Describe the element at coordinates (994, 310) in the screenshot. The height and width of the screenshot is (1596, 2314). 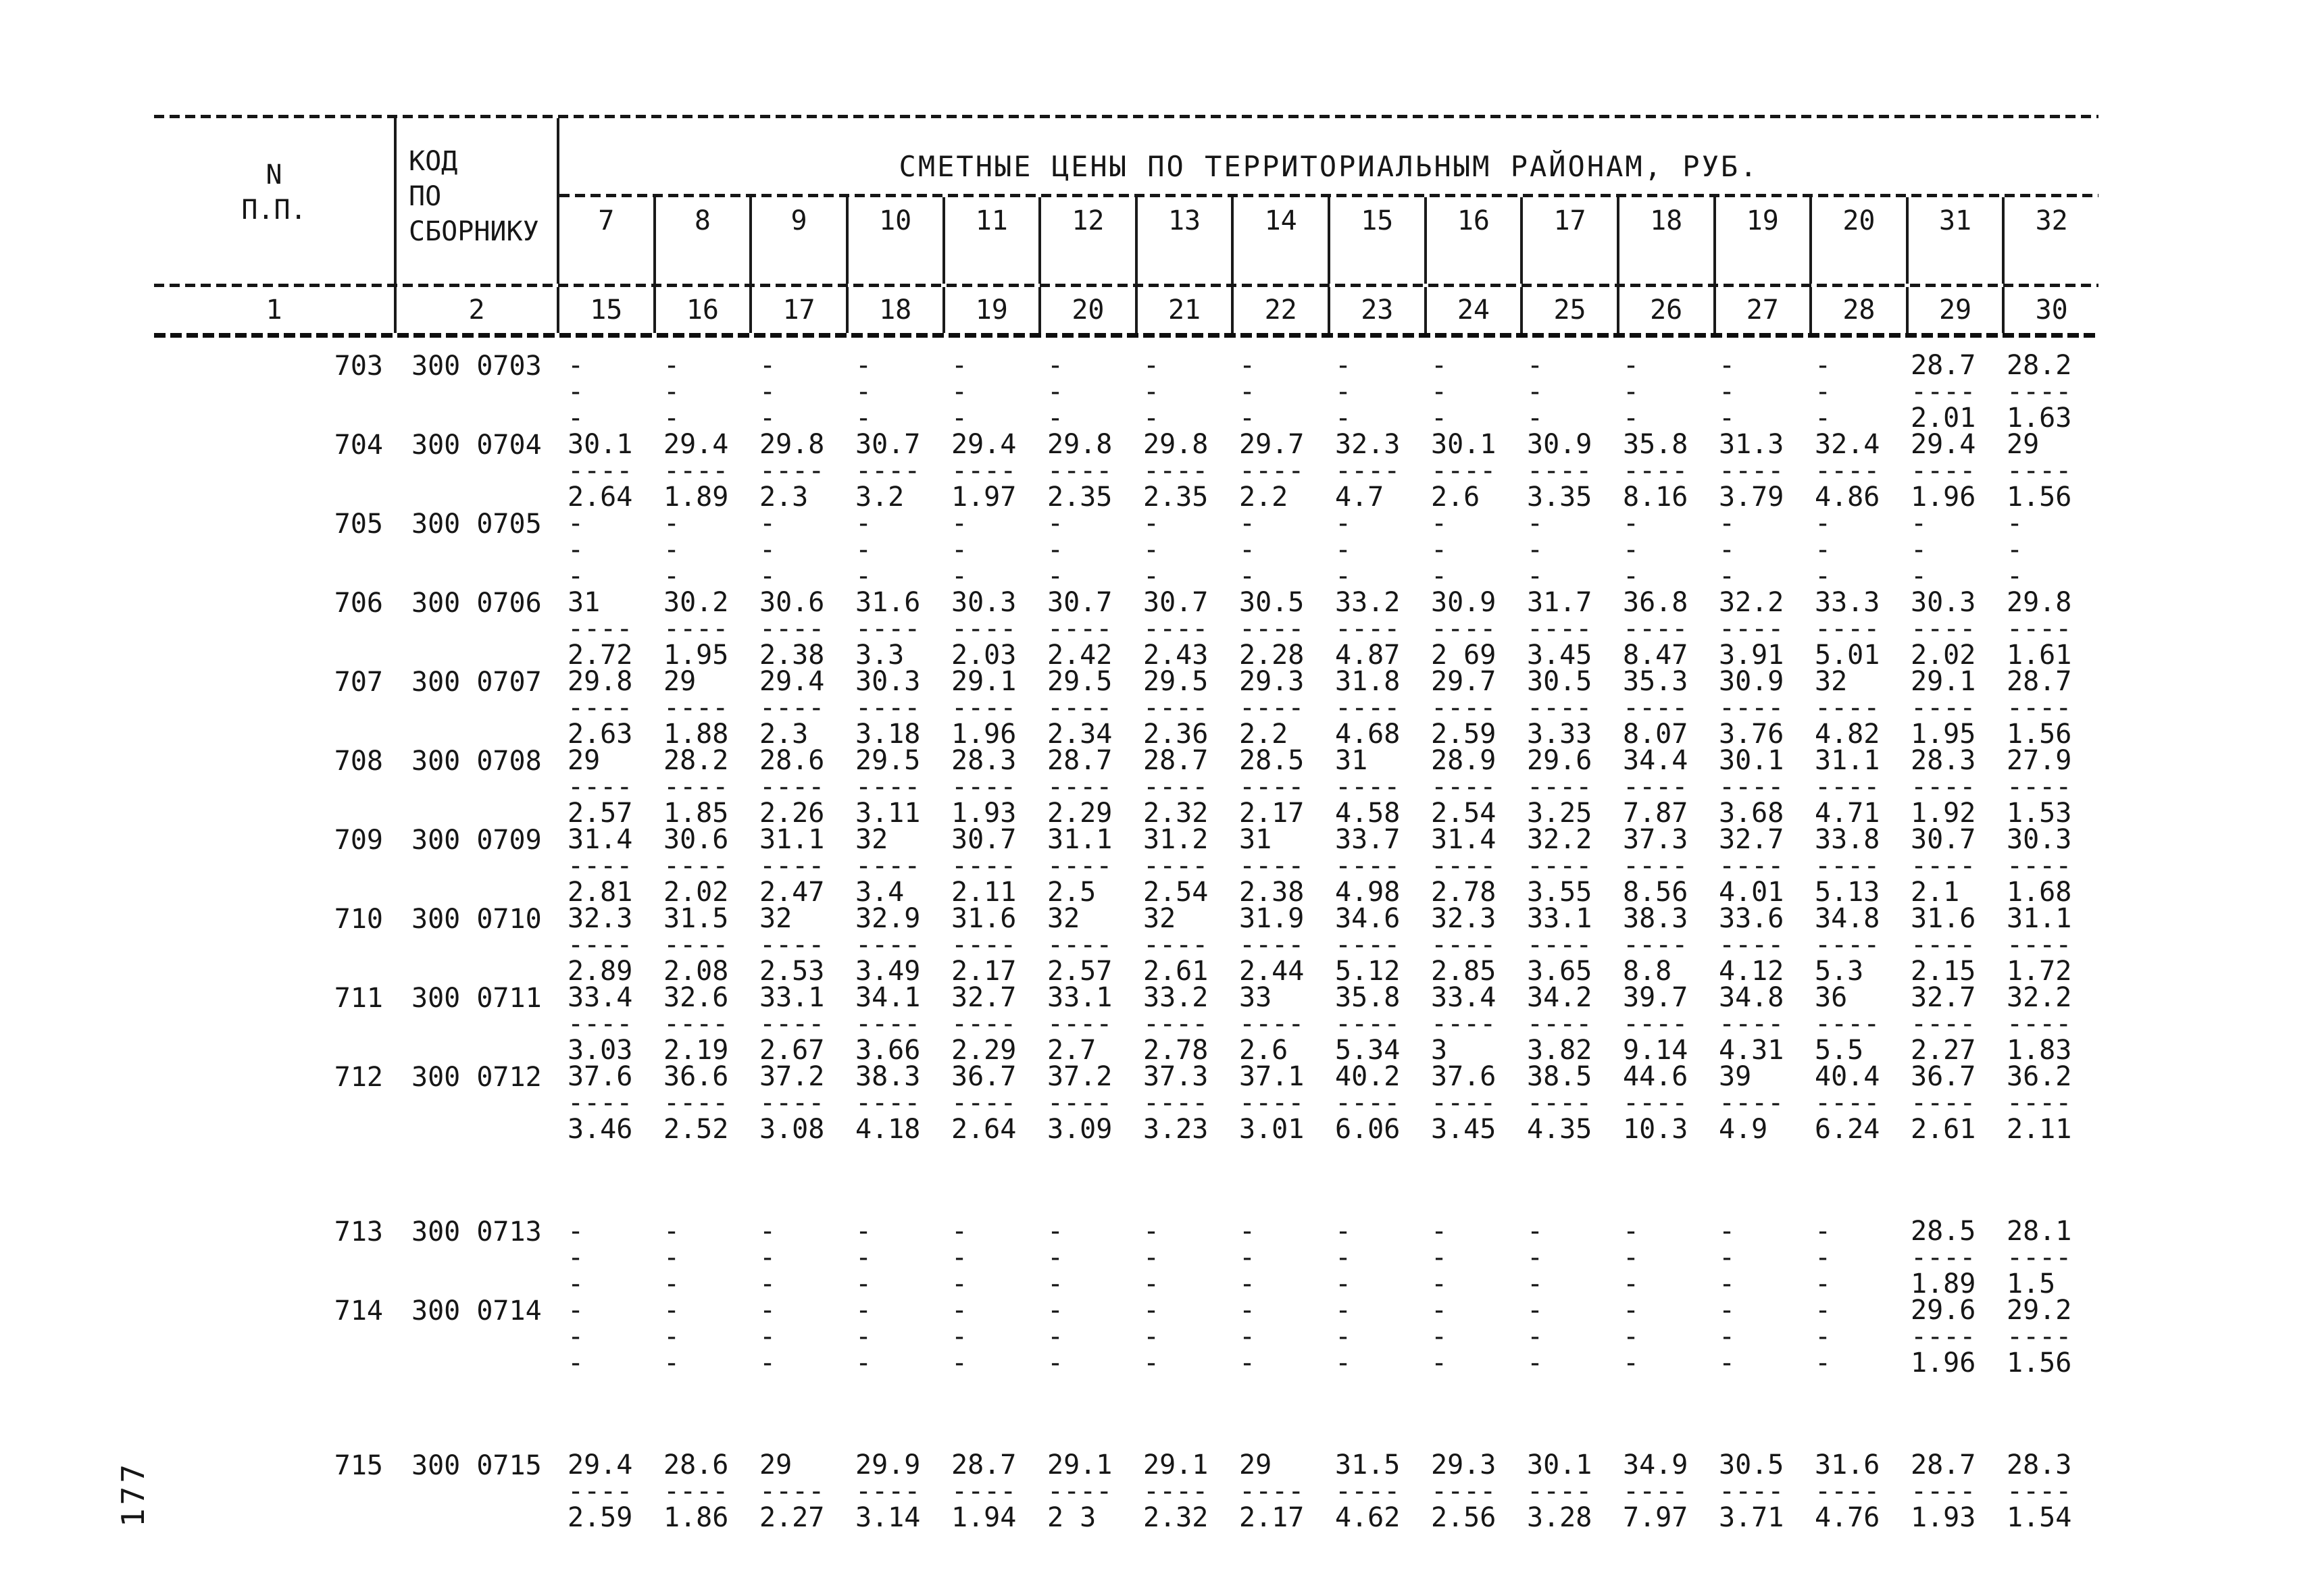
I see `index-number: 19` at that location.